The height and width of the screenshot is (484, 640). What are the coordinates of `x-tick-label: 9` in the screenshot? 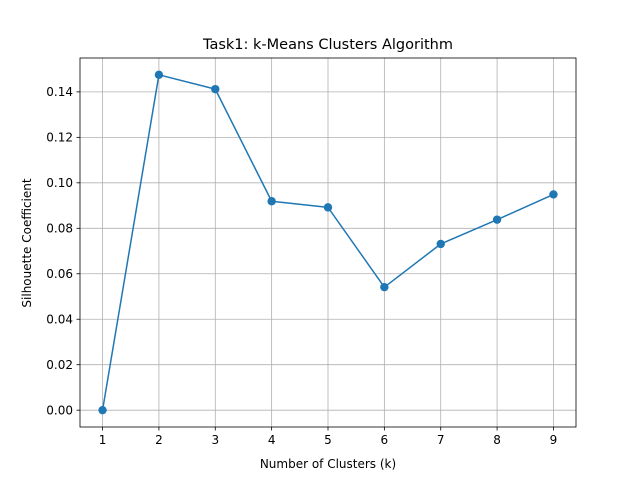 It's located at (554, 440).